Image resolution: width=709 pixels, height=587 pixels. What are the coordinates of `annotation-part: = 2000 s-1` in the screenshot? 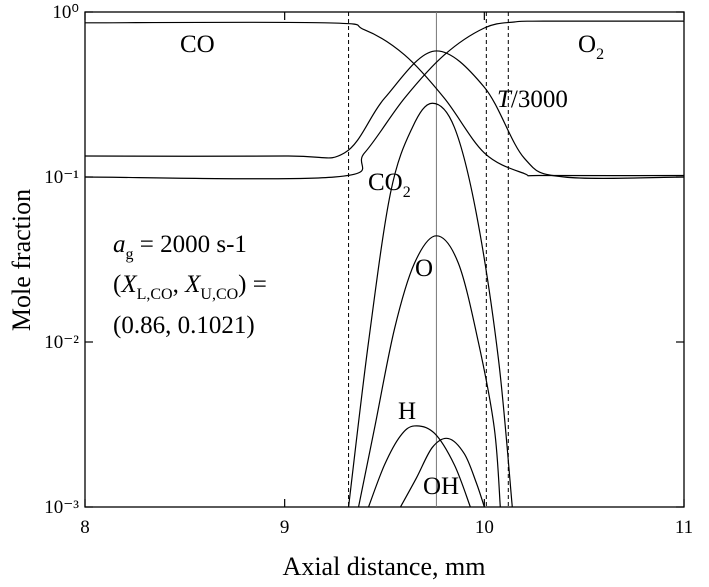 It's located at (190, 244).